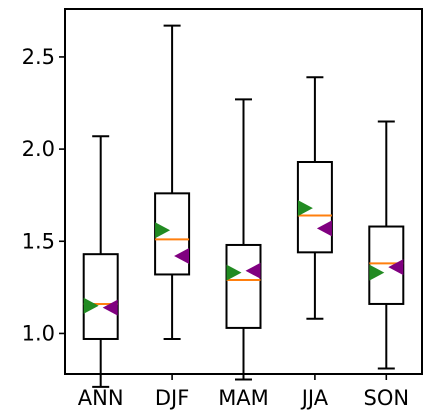  I want to click on box-mam, so click(244, 286).